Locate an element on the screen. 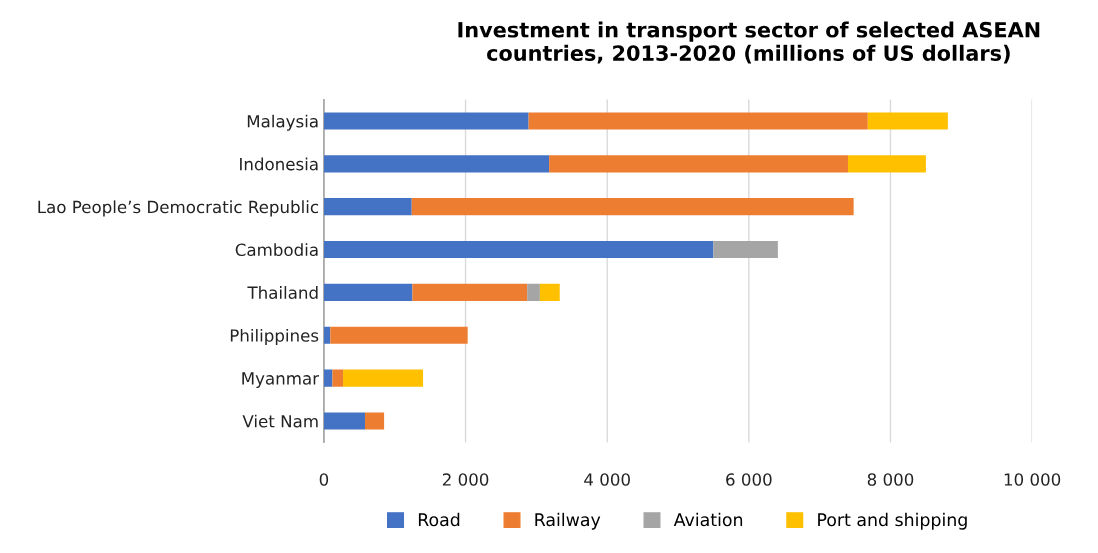  x-tick-label: 10 000 is located at coordinates (1032, 479).